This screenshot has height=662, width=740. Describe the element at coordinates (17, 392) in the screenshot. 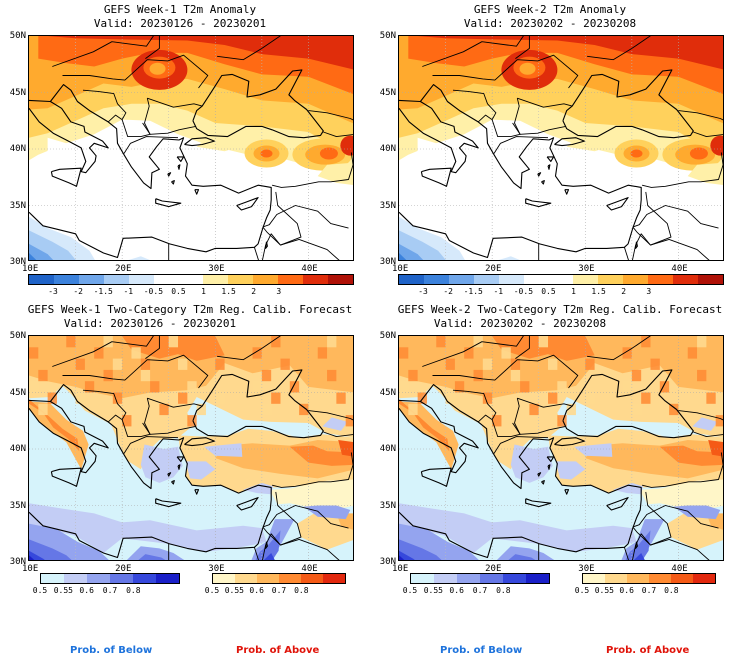

I see `latitude-label: 45N` at that location.